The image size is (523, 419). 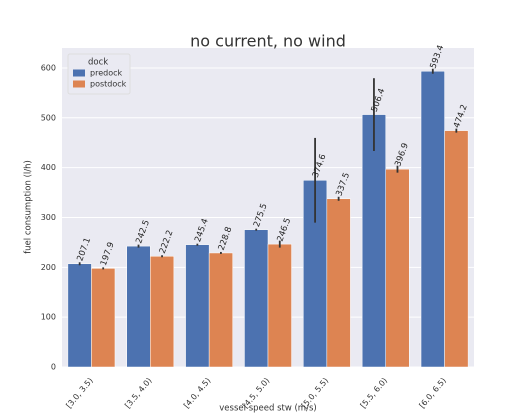 I want to click on y-axis-label: fuel consumption (l/h), so click(x=29, y=207).